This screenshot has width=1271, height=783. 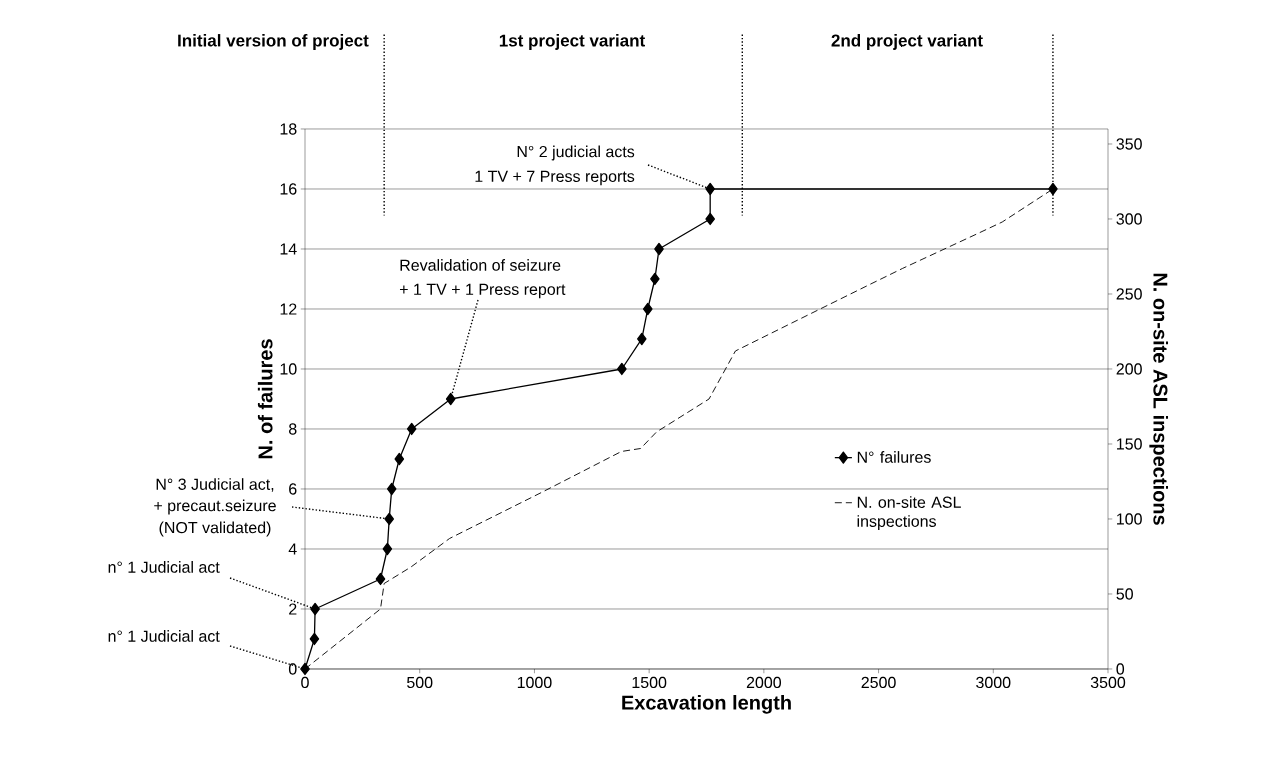 I want to click on y-tick-label: 6, so click(x=293, y=489).